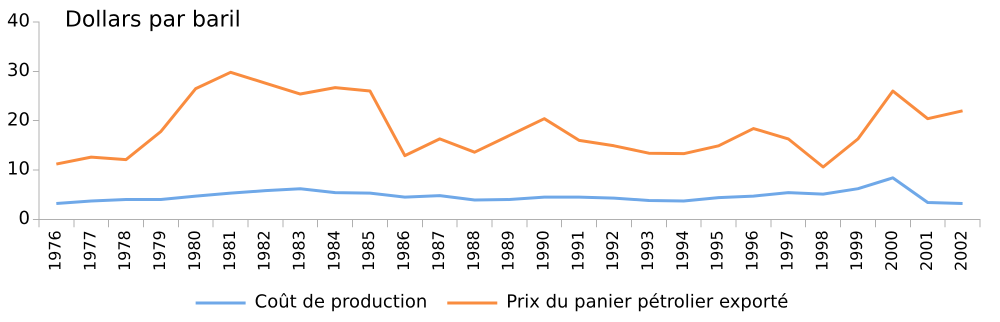  What do you see at coordinates (152, 20) in the screenshot?
I see `chart-title: Dollars par baril` at bounding box center [152, 20].